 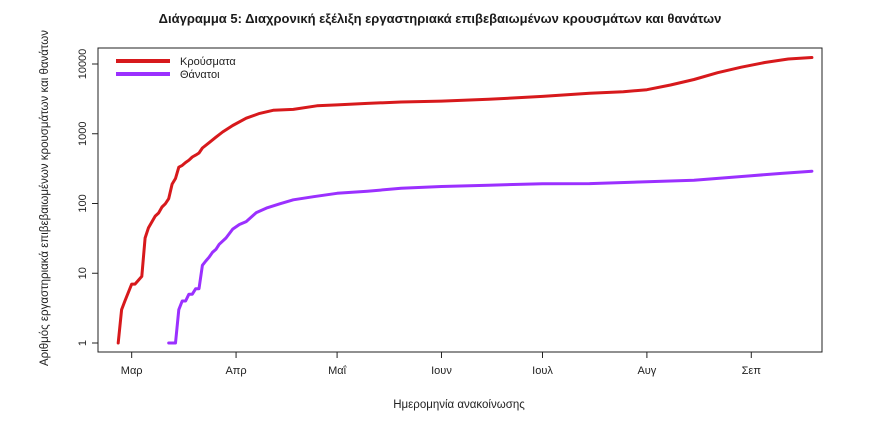 What do you see at coordinates (441, 364) in the screenshot?
I see `x-axis: Μαρ Απρ Μαΐ Ιουν Ιουλ Αυγ Σεπ` at bounding box center [441, 364].